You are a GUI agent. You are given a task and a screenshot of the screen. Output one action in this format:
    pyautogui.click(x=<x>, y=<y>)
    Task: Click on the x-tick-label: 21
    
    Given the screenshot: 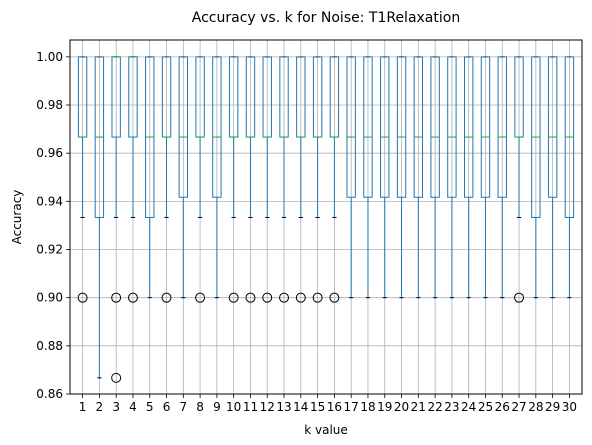 What is the action you would take?
    pyautogui.click(x=418, y=407)
    